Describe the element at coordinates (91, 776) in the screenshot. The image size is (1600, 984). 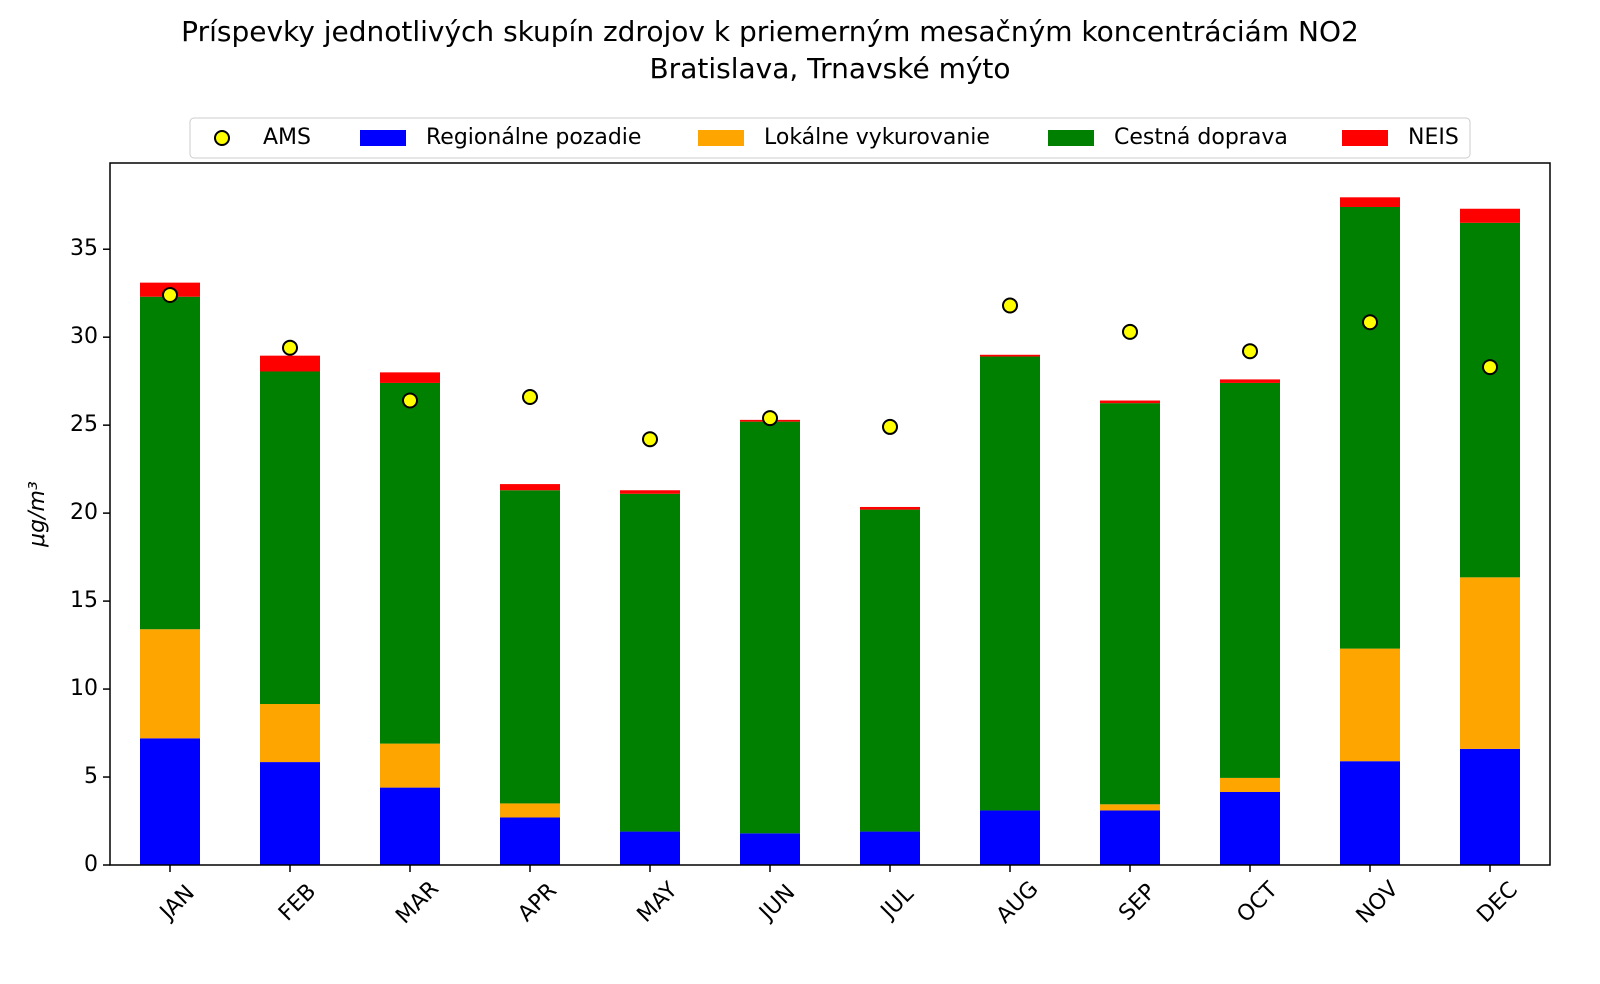
I see `y-tick-label: 5` at that location.